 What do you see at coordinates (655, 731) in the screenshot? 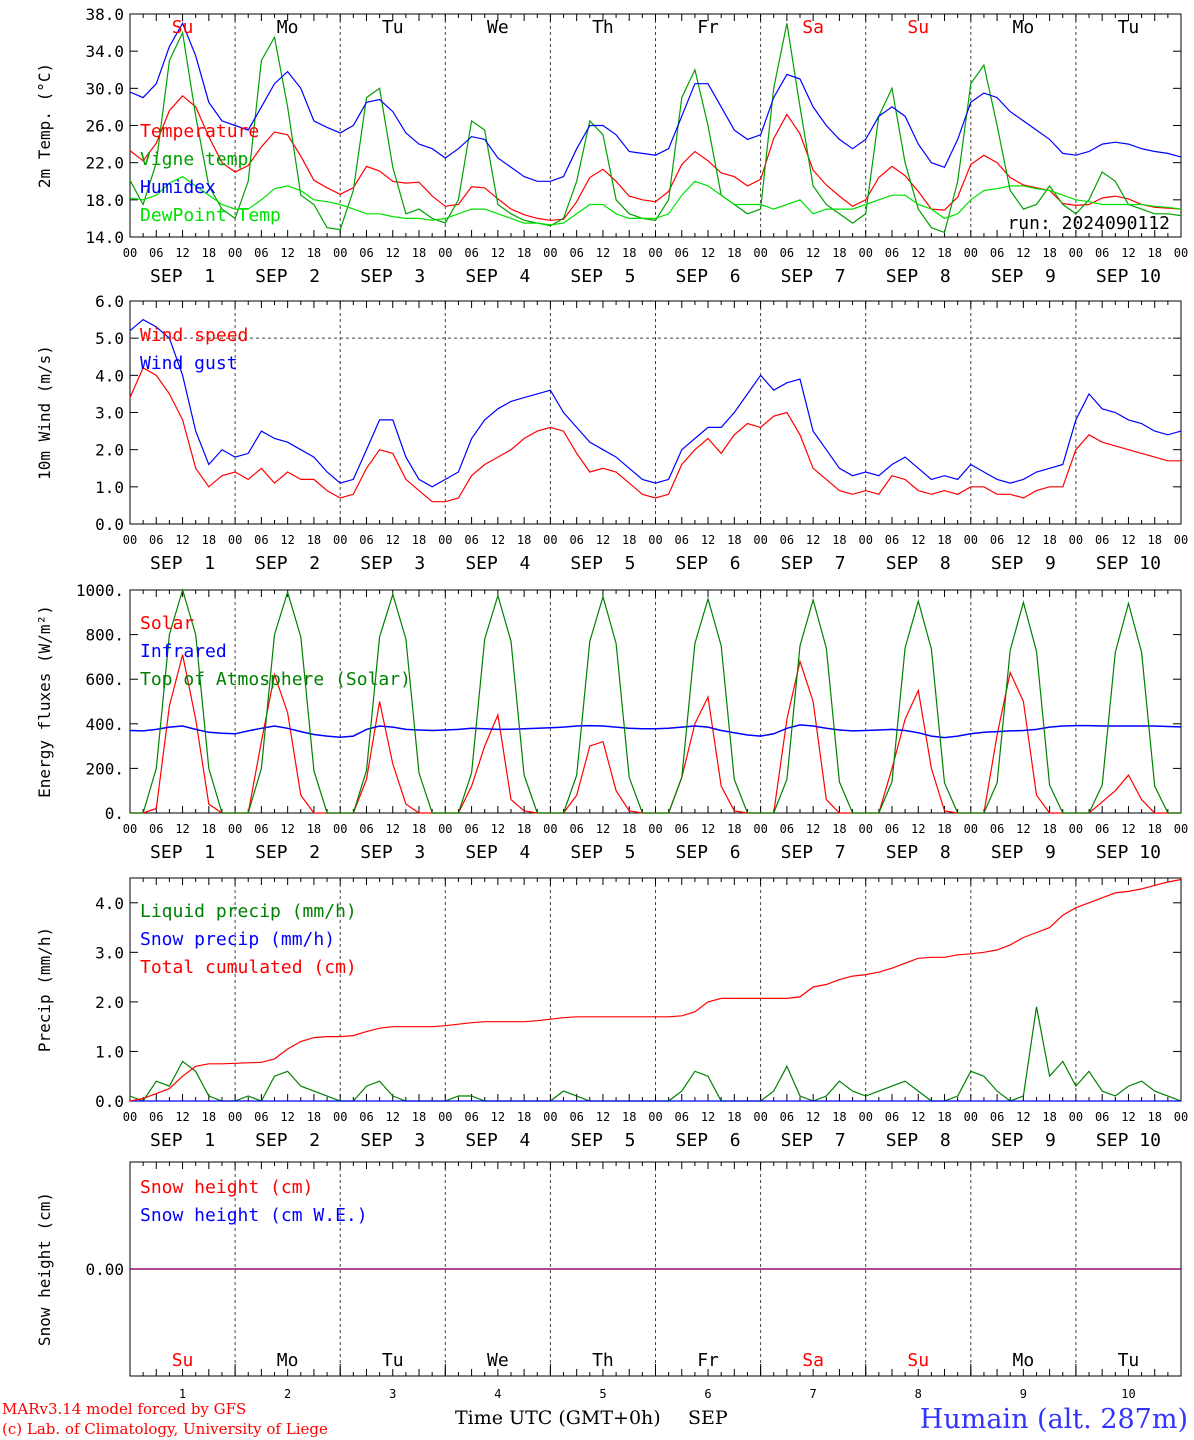
I see `series-line-infrared` at bounding box center [655, 731].